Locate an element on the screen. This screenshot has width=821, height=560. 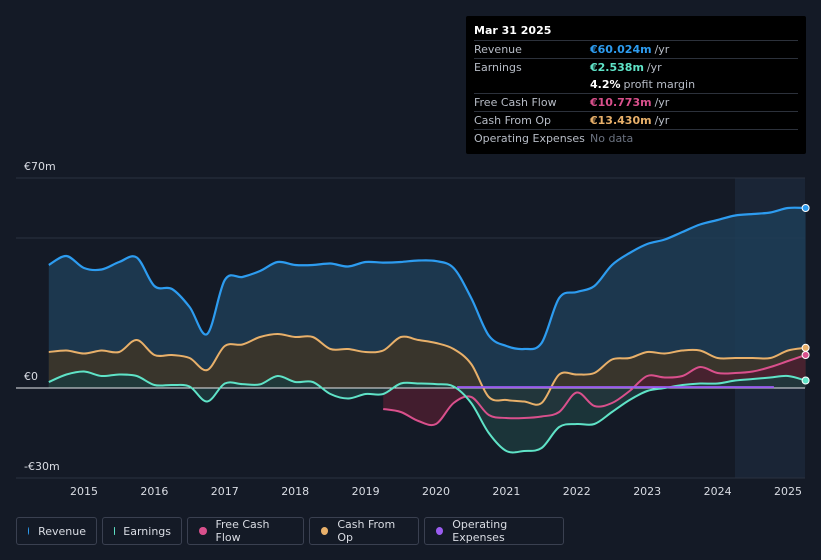
legend-label: Operating Expenses is located at coordinates (480, 531).